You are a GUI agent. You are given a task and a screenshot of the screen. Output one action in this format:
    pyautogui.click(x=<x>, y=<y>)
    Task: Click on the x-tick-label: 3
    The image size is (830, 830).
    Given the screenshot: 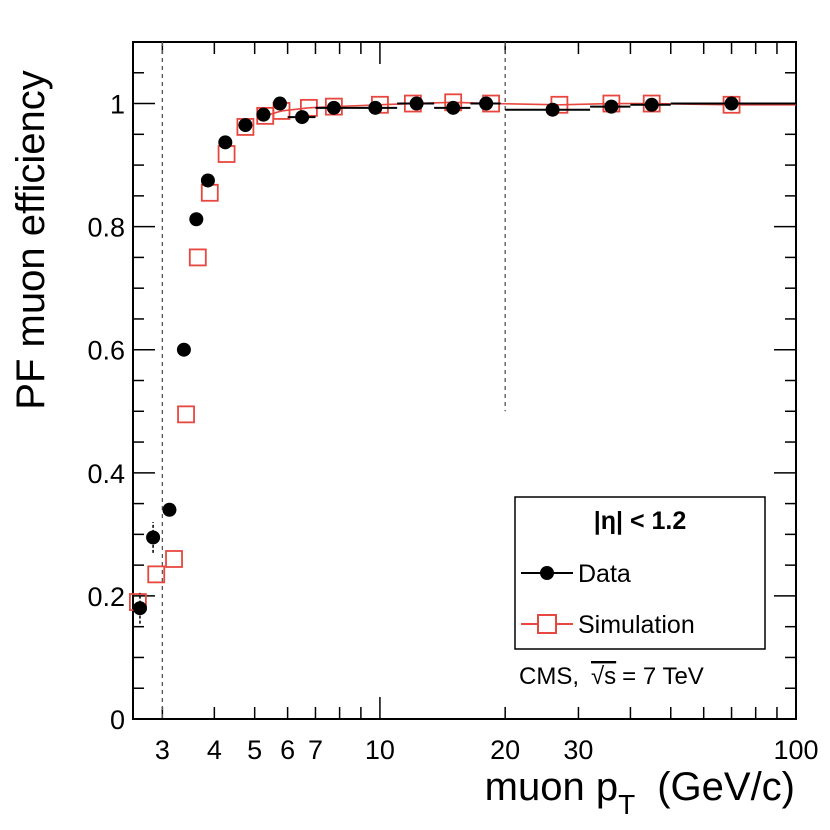 What is the action you would take?
    pyautogui.click(x=162, y=750)
    